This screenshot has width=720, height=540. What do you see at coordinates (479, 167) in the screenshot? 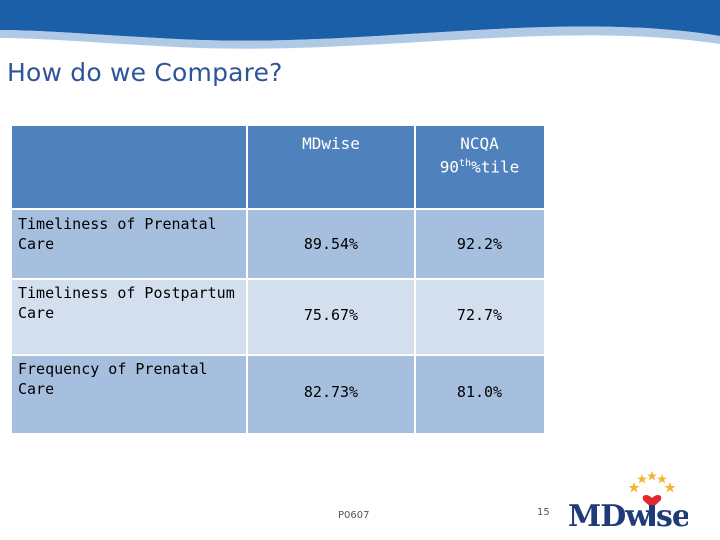
I see `header-ncqa-line2: 90th%tile` at bounding box center [479, 167].